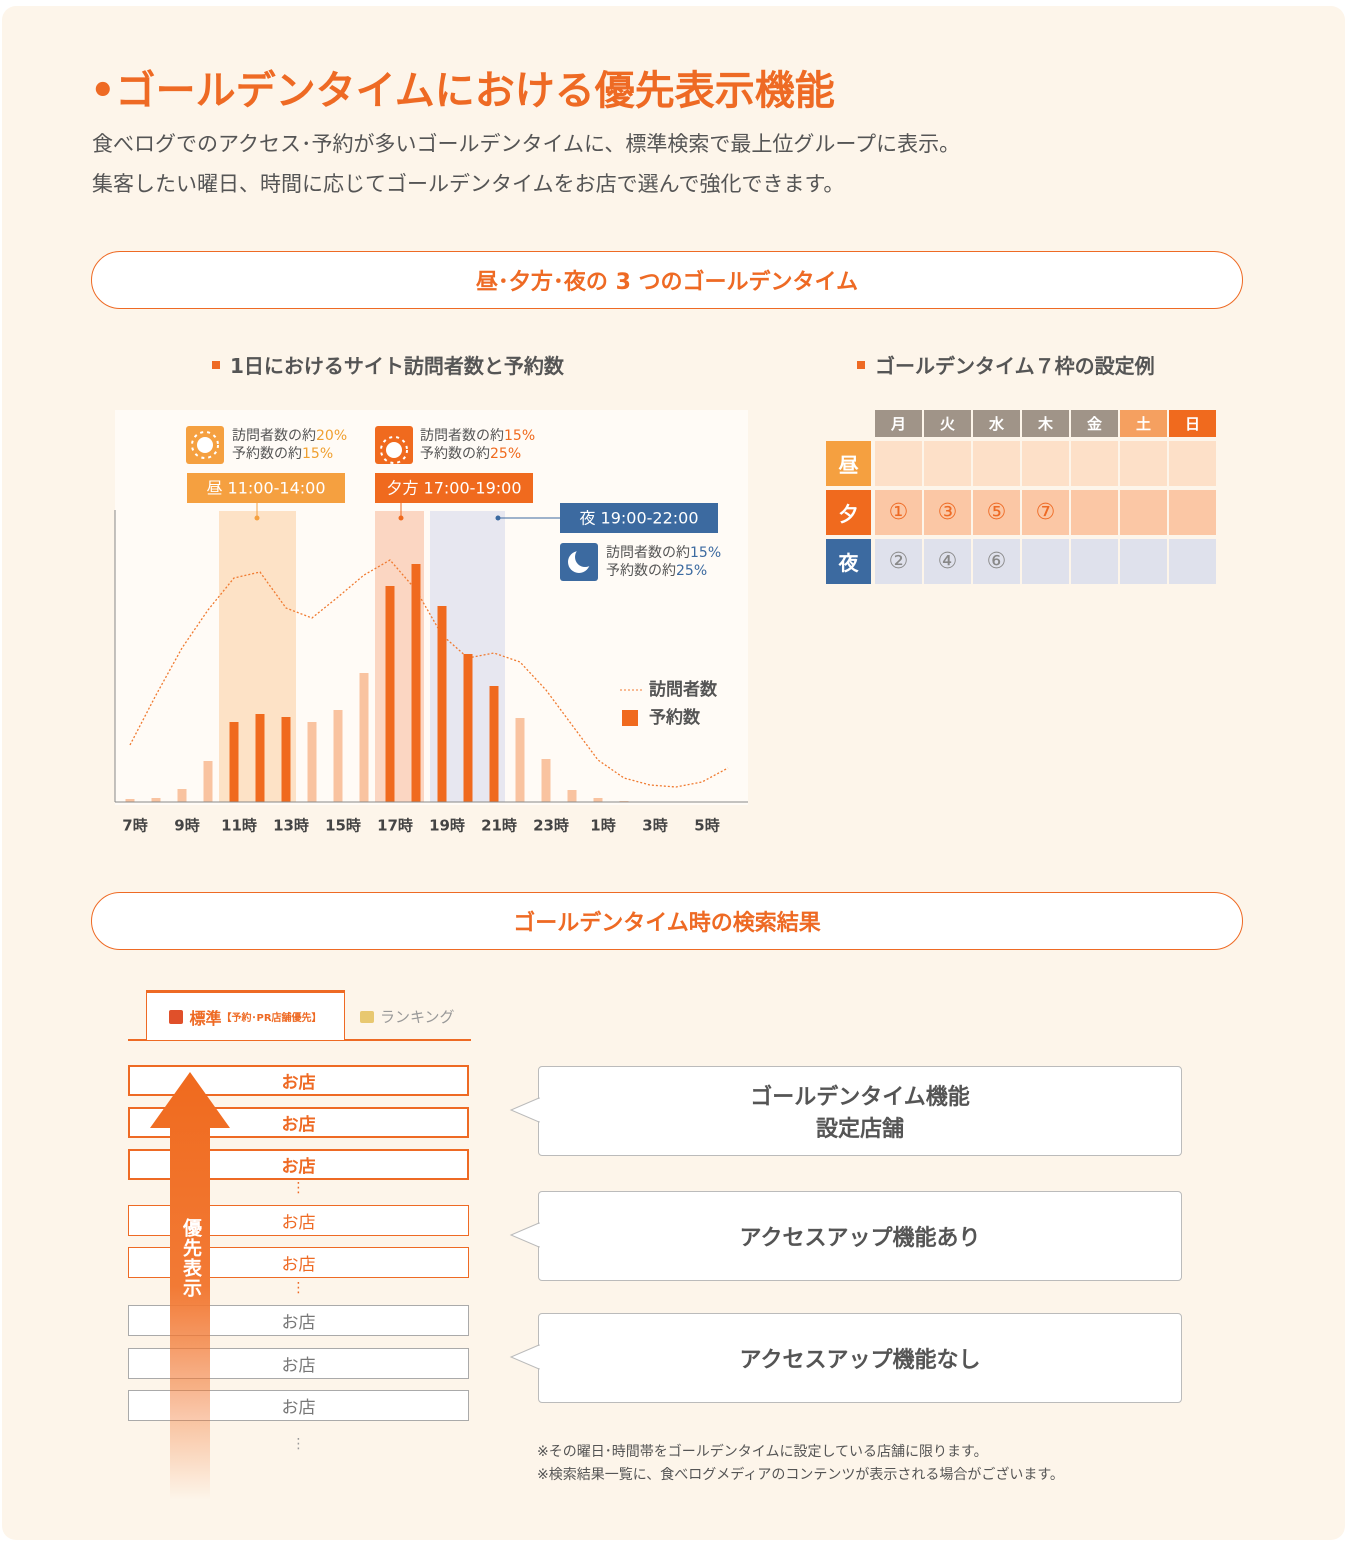 This screenshot has width=1347, height=1542. What do you see at coordinates (947, 512) in the screenshot?
I see `slot: ③` at bounding box center [947, 512].